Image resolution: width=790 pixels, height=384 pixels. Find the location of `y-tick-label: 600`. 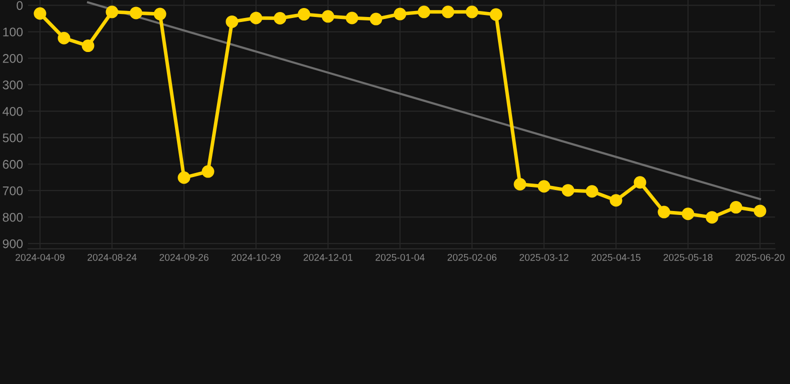

y-tick-label: 600 is located at coordinates (12, 164).